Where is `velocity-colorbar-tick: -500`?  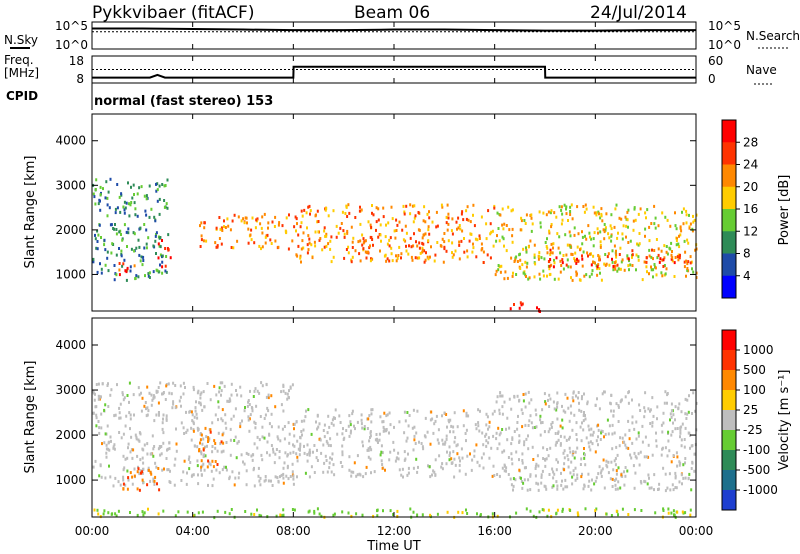 velocity-colorbar-tick: -500 is located at coordinates (756, 470).